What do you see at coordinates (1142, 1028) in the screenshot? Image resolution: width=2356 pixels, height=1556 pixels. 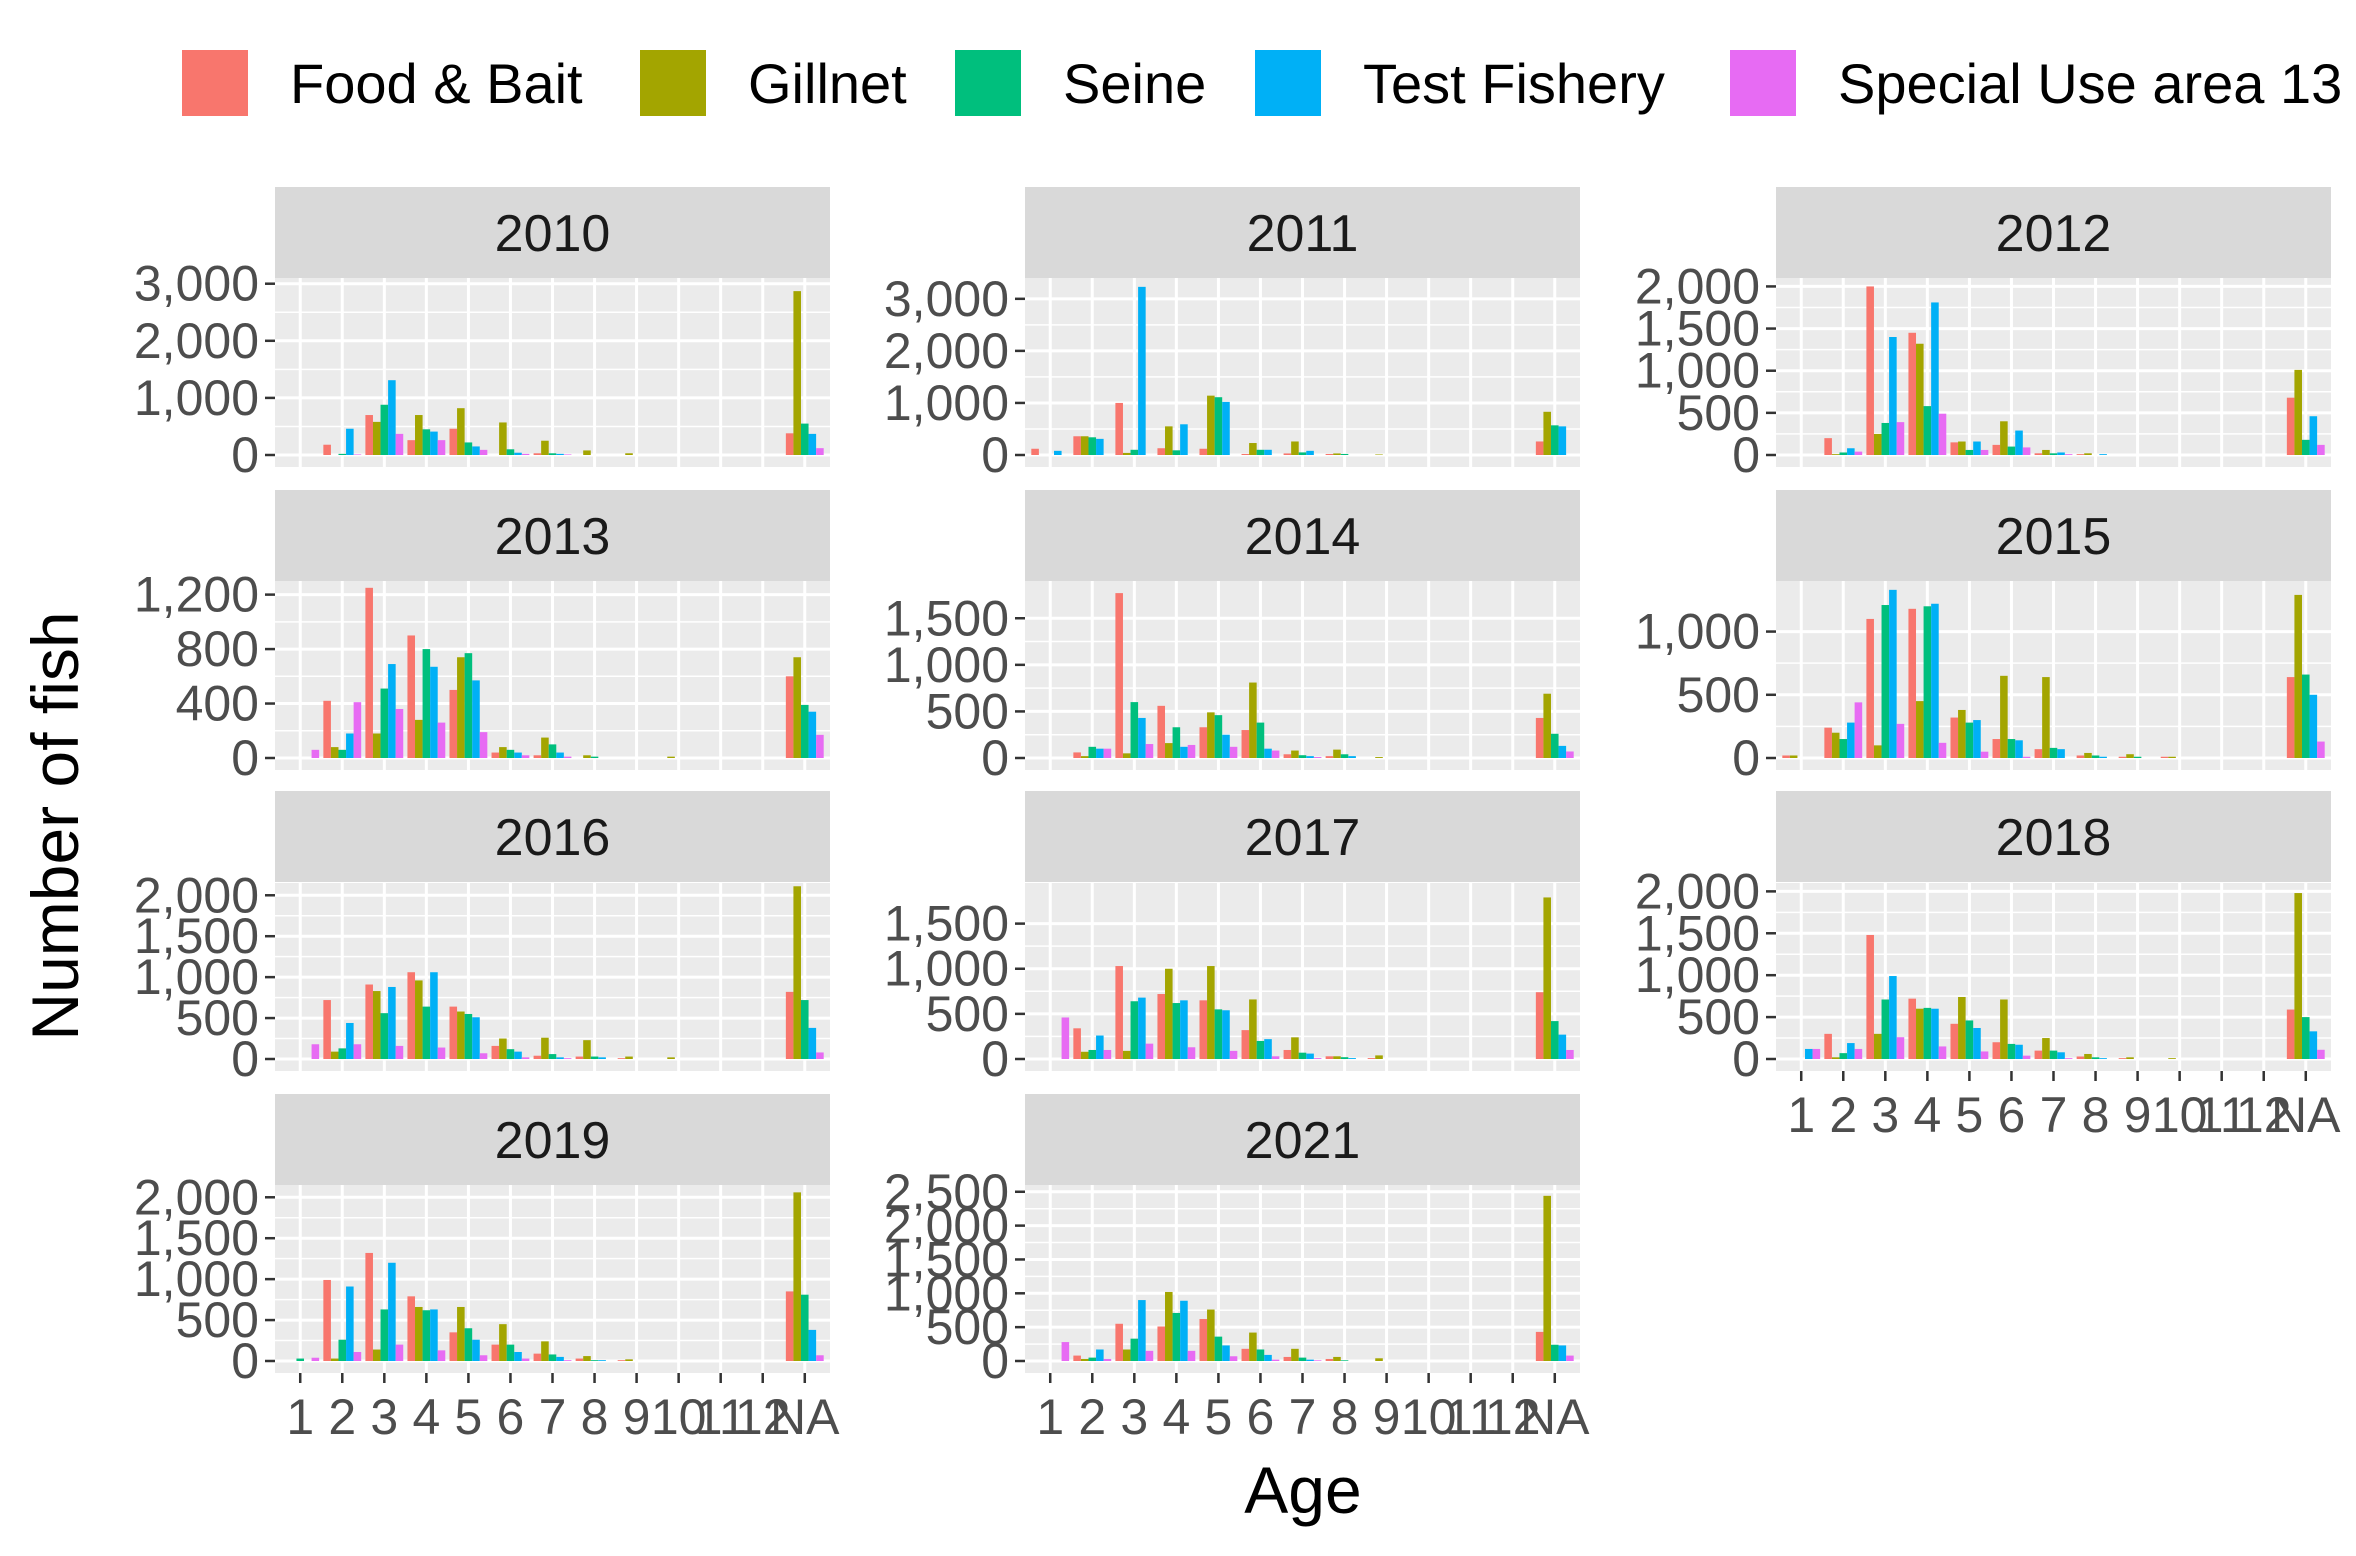 I see `bar-2017-3-s4` at bounding box center [1142, 1028].